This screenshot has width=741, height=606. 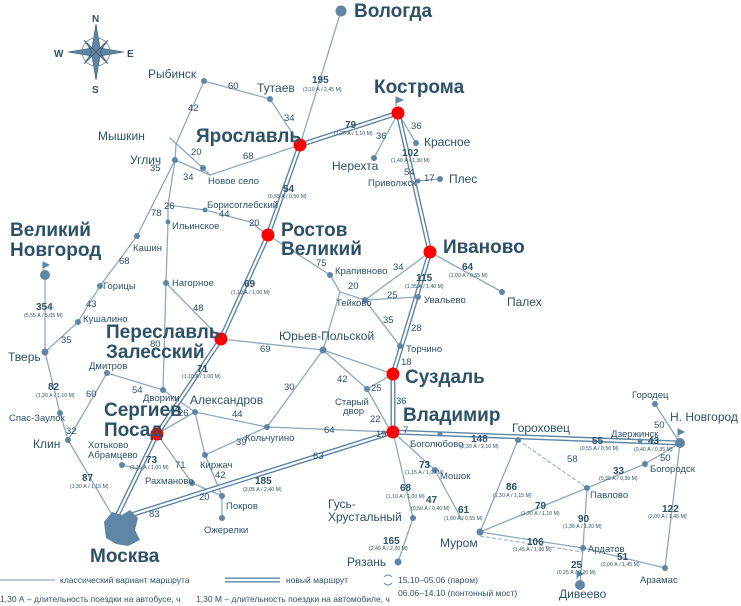 I want to click on node-gorodets, so click(x=655, y=404).